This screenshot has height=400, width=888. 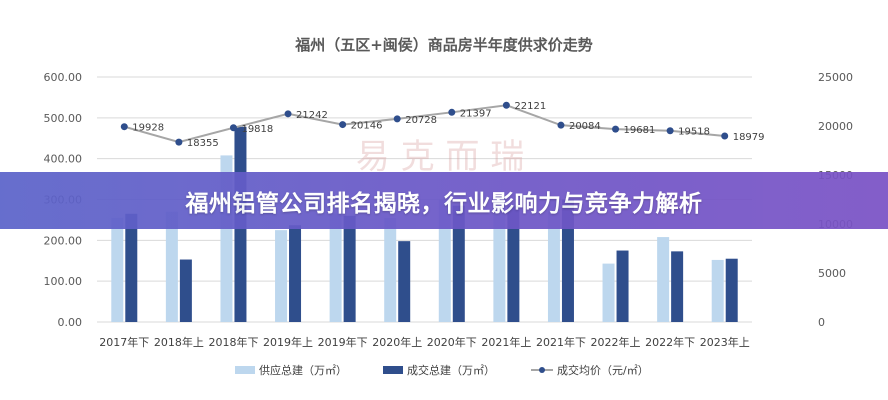 I want to click on x-tick-label: 2022年下, so click(x=670, y=342).